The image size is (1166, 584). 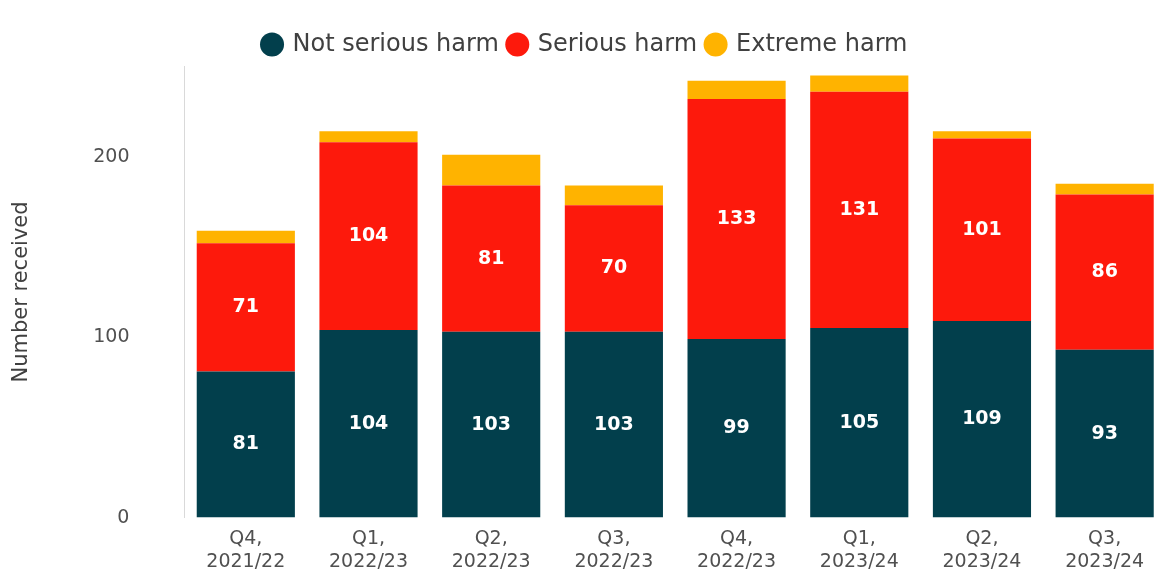 What do you see at coordinates (859, 420) in the screenshot?
I see `data-label: 105` at bounding box center [859, 420].